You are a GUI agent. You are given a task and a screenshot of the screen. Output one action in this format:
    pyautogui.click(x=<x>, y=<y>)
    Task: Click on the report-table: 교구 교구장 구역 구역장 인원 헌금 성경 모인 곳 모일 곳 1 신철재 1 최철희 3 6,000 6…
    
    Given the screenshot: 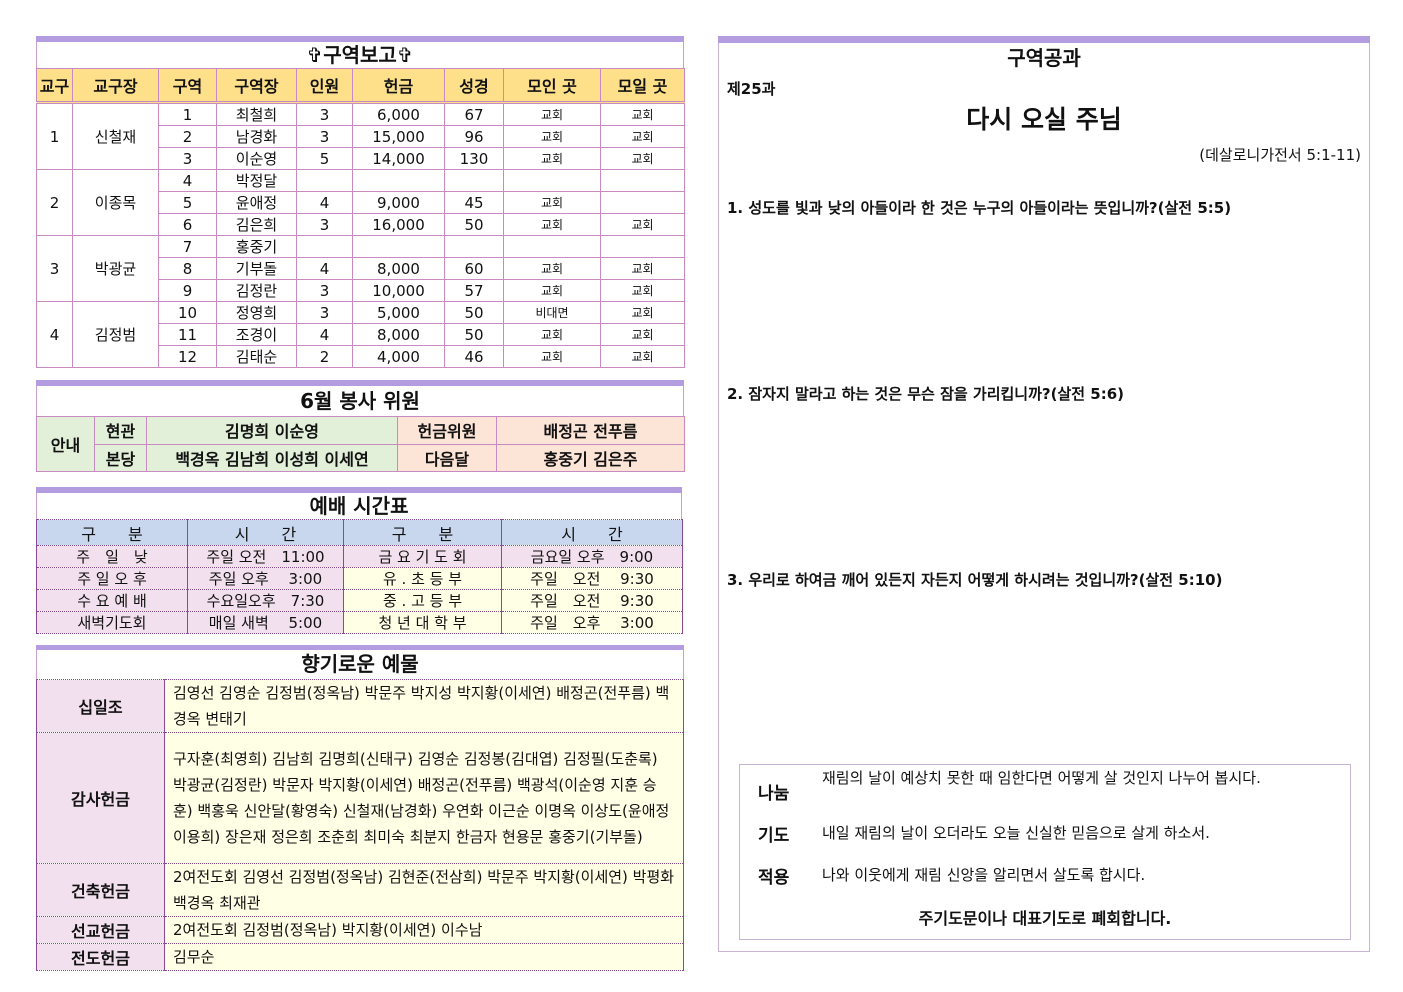 What is the action you would take?
    pyautogui.click(x=360, y=218)
    